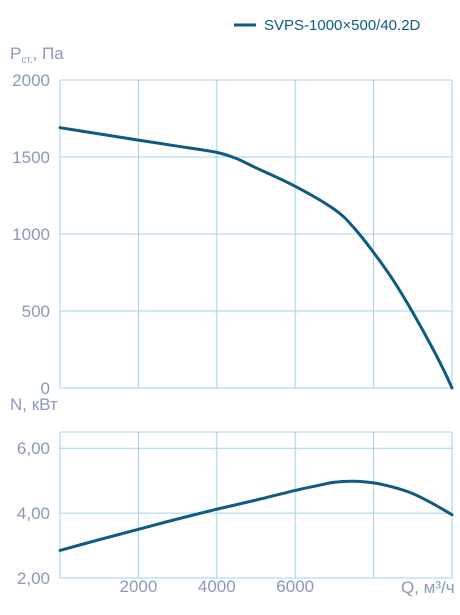 The width and height of the screenshot is (460, 615). I want to click on power-x-tick-label: 4000, so click(217, 586).